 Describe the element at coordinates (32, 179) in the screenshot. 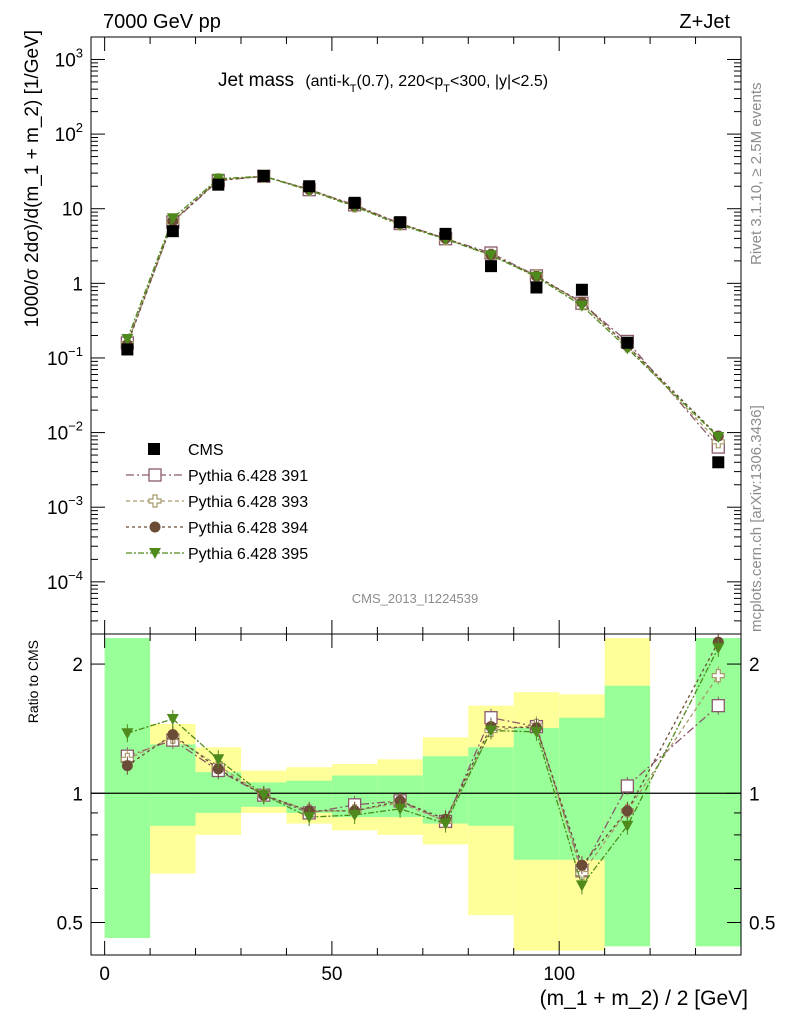

I see `y-axis-label: 1000/σ 2dσ)/d(m_1 + m_2) [1/GeV]` at that location.